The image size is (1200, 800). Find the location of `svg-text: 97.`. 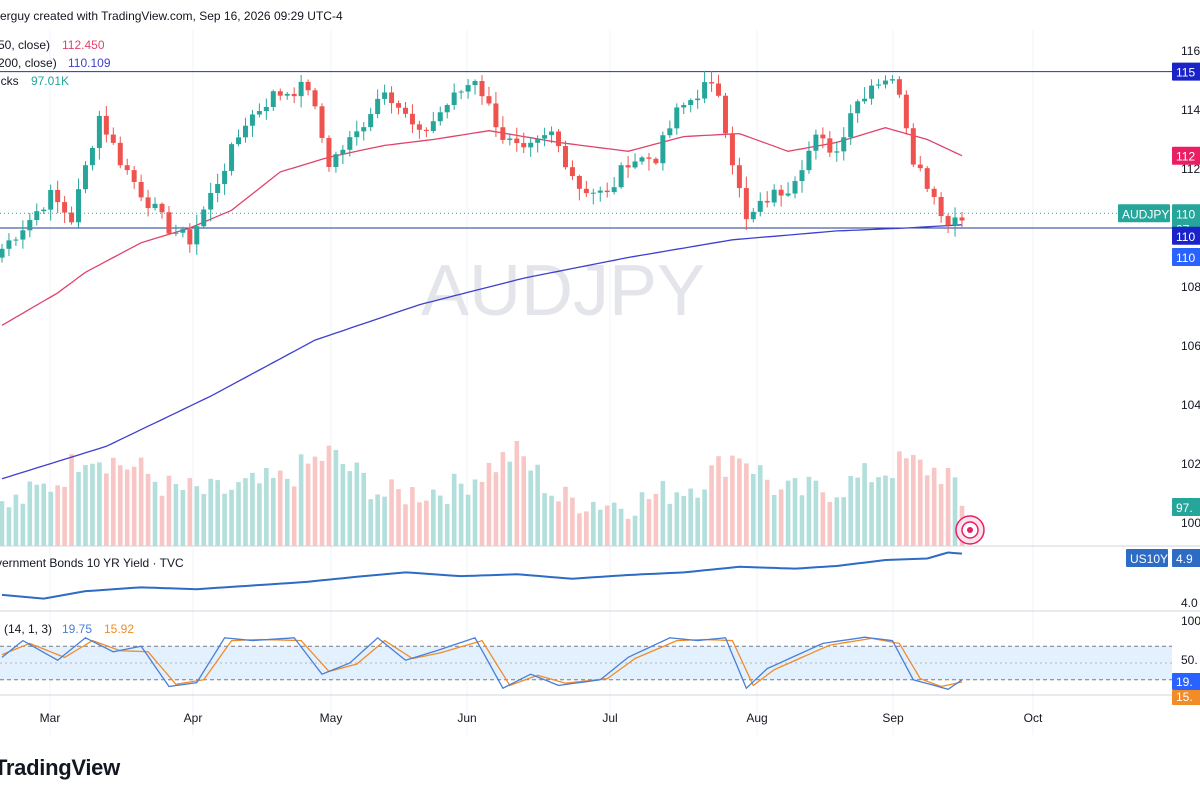

svg-text: 97. is located at coordinates (1184, 508).